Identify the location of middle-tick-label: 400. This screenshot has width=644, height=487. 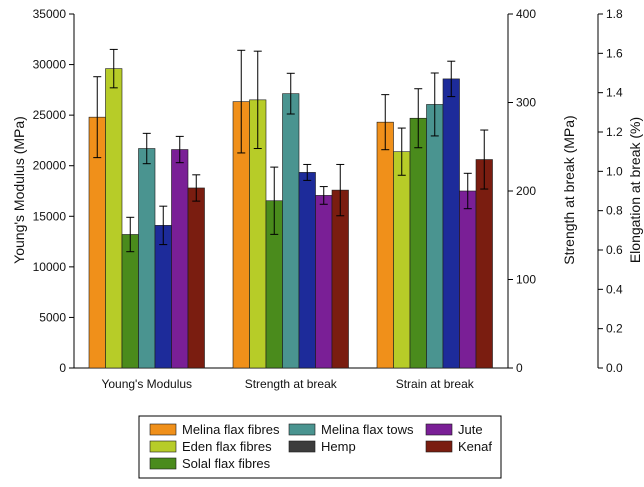
(526, 14).